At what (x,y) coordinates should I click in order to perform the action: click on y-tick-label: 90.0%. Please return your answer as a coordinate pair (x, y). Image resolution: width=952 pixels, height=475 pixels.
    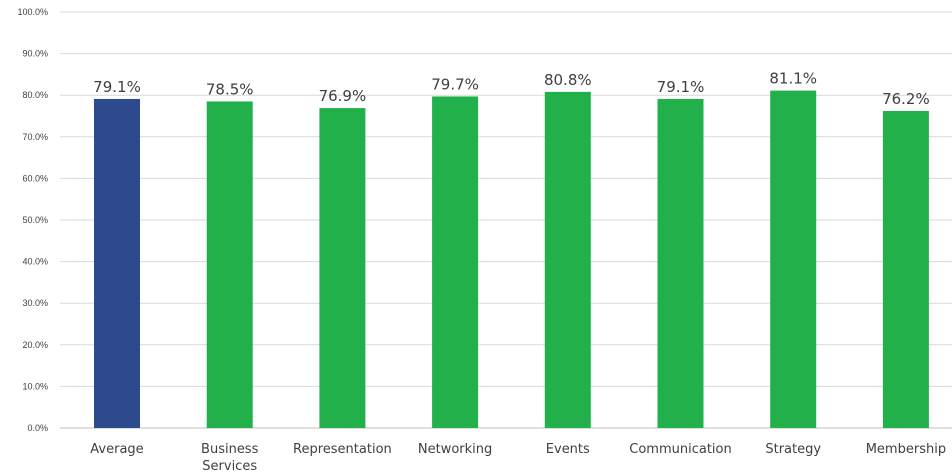
    Looking at the image, I should click on (35, 54).